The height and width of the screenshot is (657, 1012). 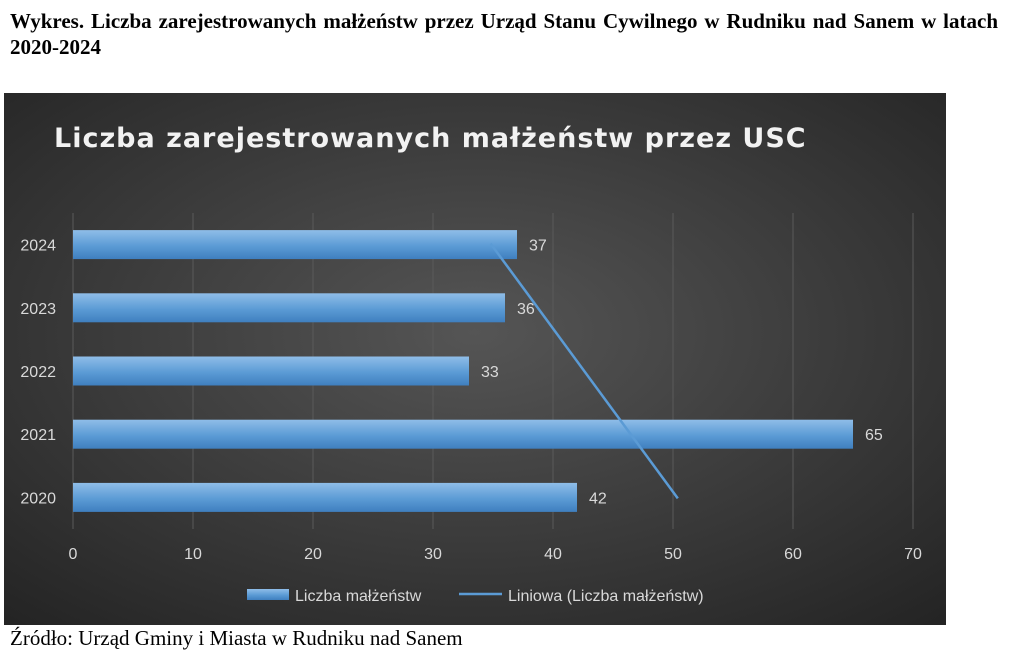 I want to click on x-tick-label-50: 50, so click(x=673, y=554).